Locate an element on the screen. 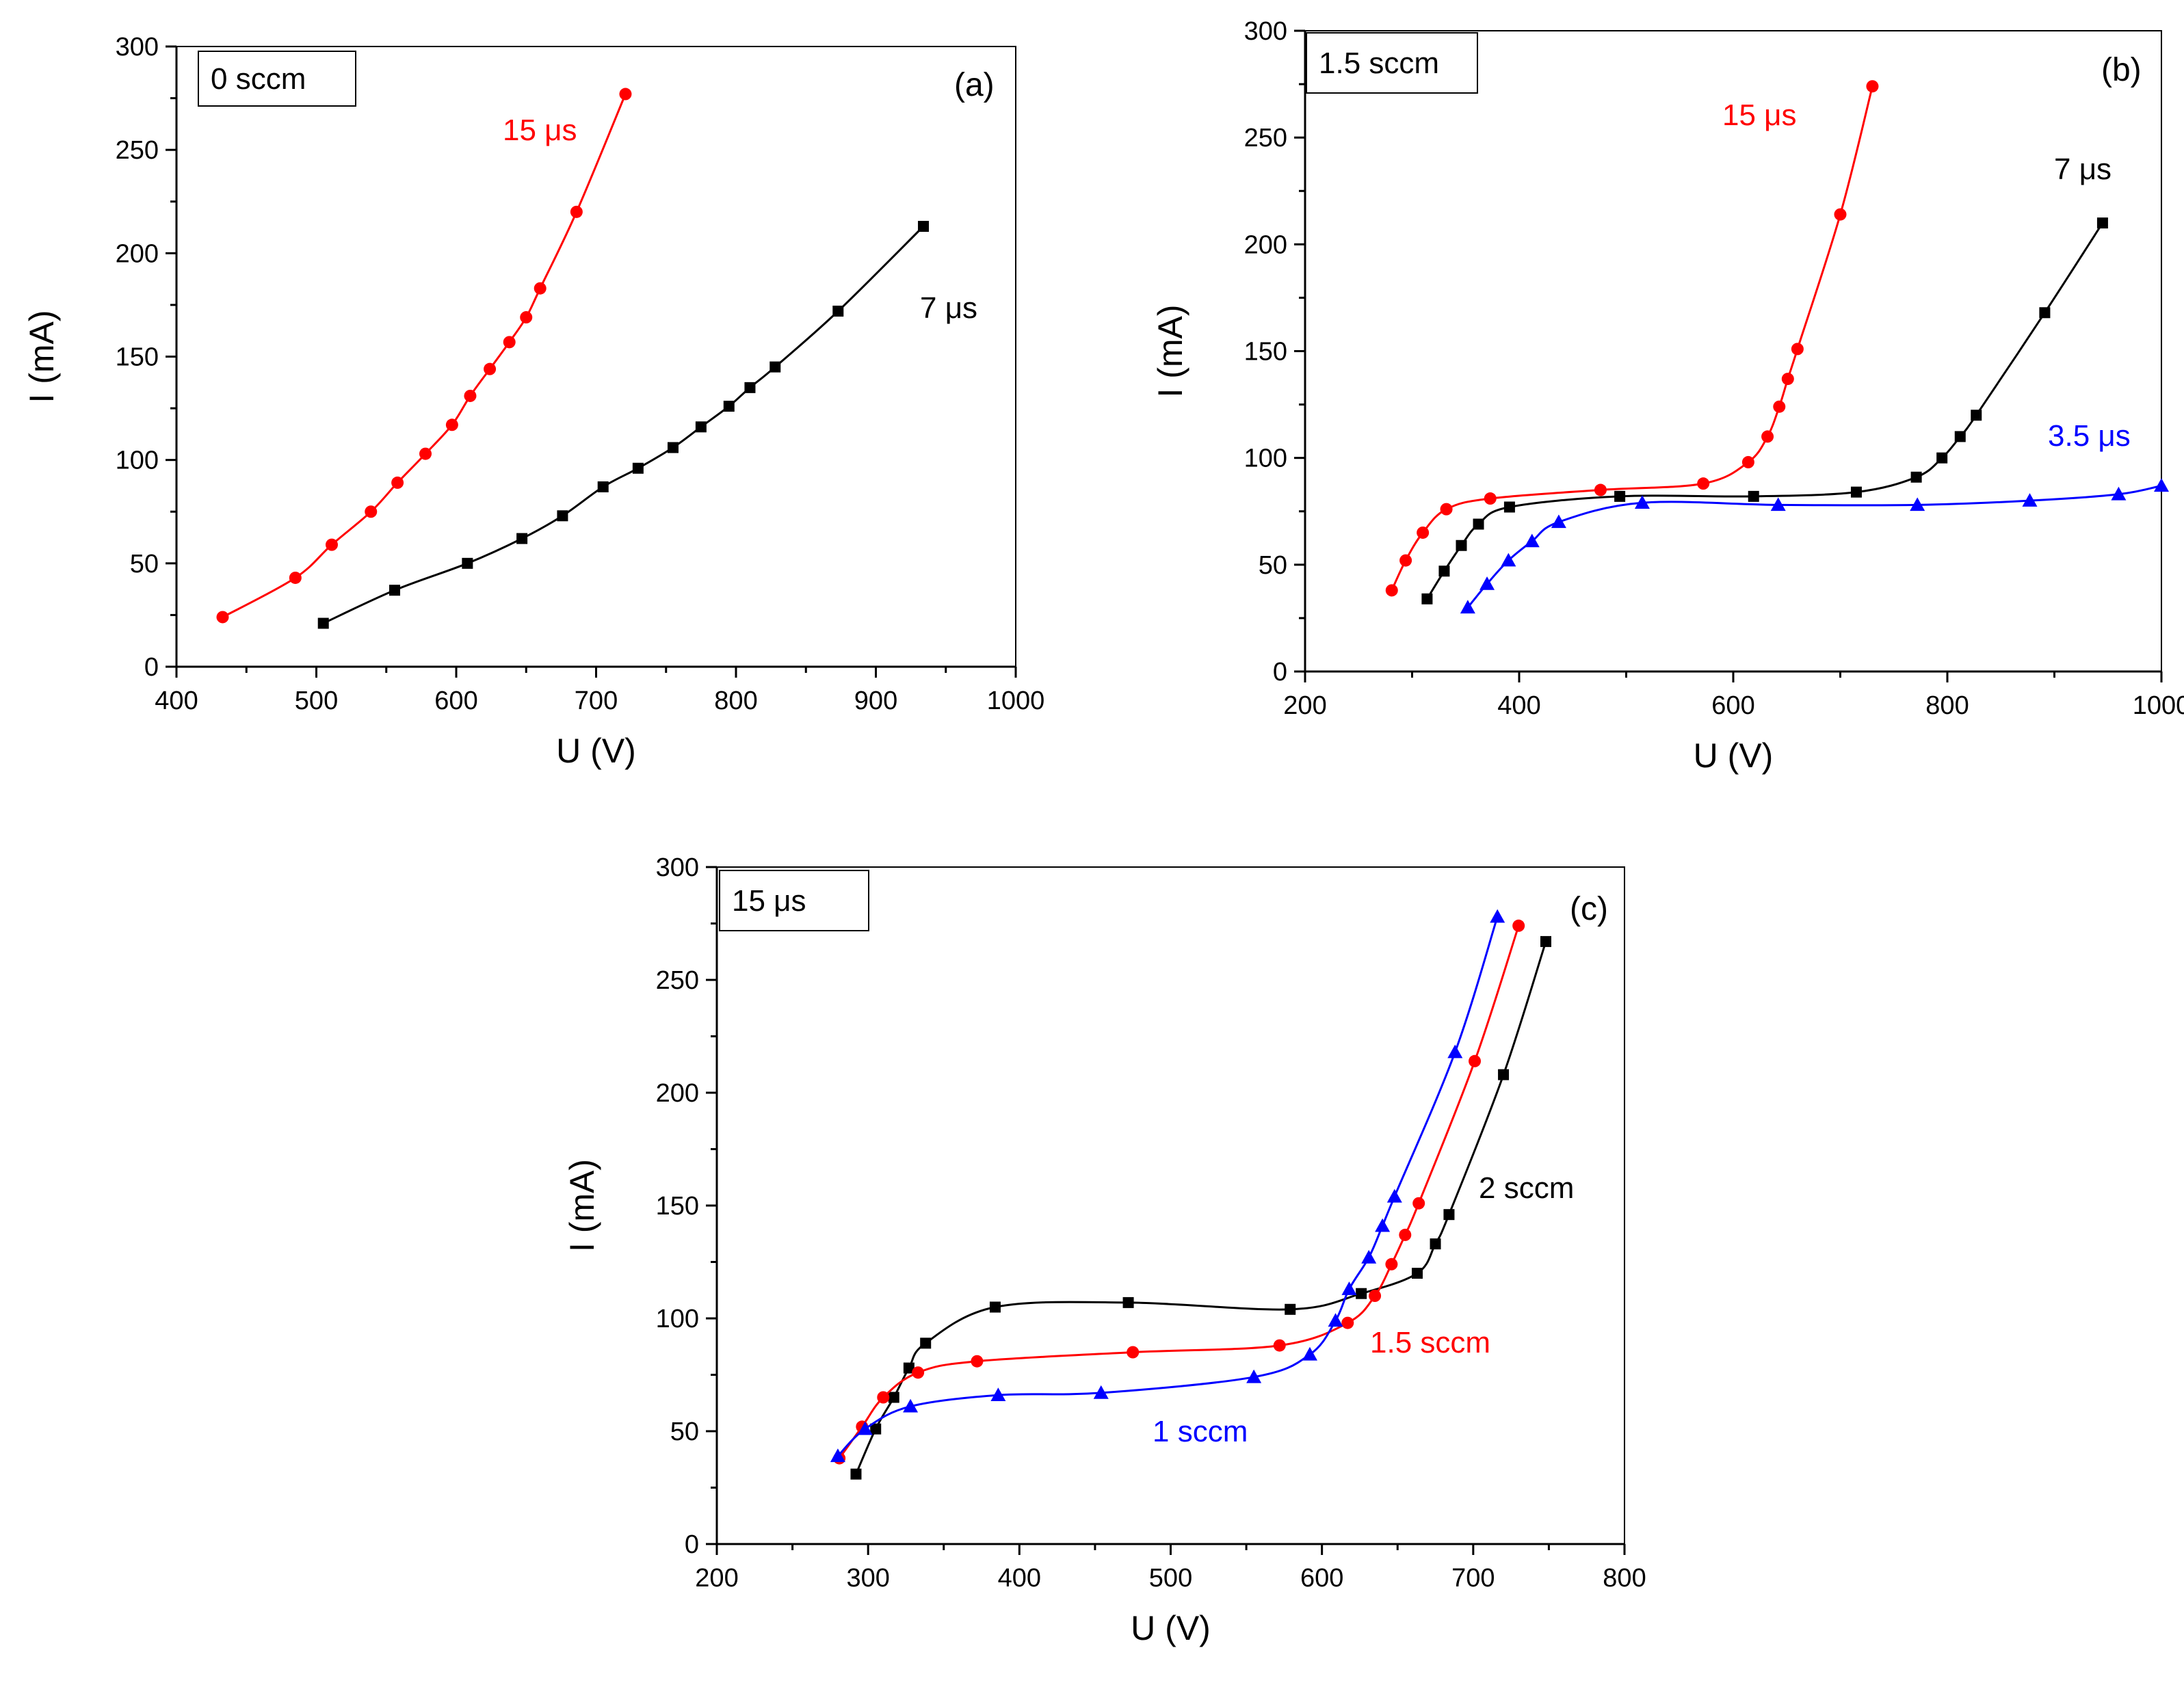 The height and width of the screenshot is (1689, 2184). panel-label: (c) is located at coordinates (1589, 909).